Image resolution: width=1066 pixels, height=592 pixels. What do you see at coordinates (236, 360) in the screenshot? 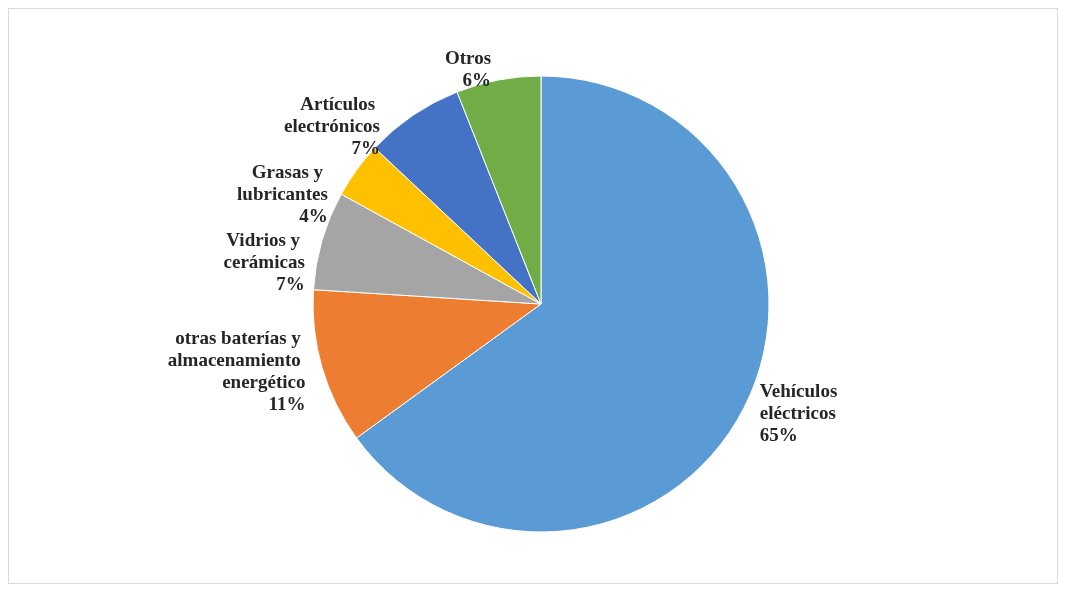
I see `slice-label: otras baterías y almacenamiento energético` at bounding box center [236, 360].